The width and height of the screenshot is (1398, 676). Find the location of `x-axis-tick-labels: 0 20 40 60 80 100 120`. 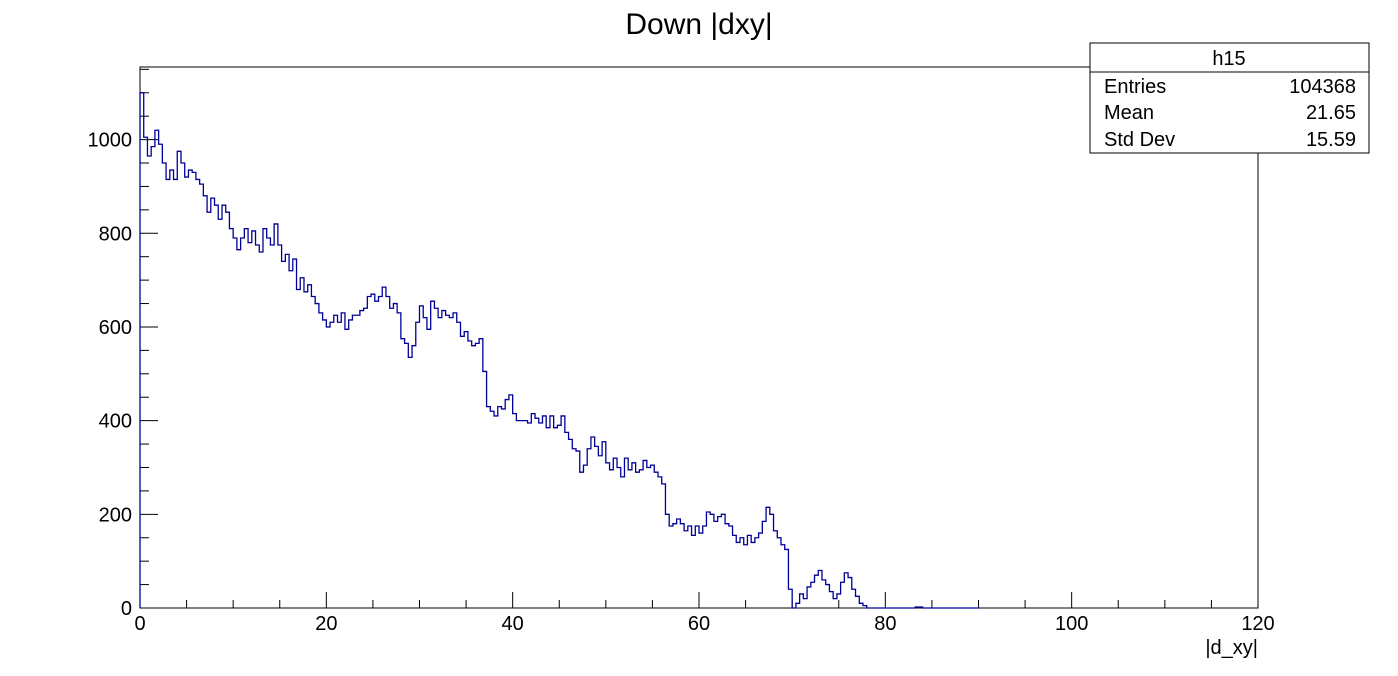

x-axis-tick-labels: 0 20 40 60 80 100 120 is located at coordinates (704, 624).